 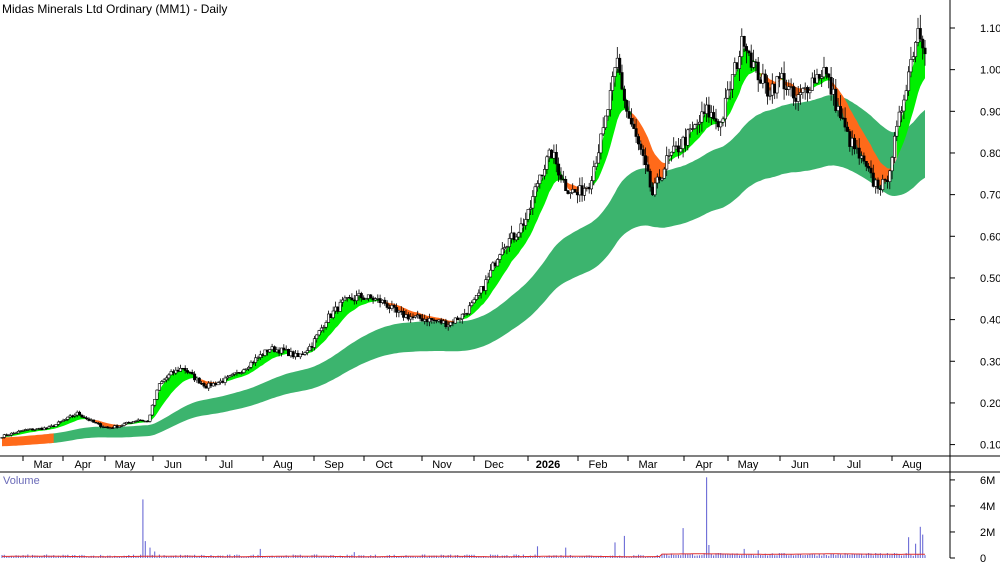 What do you see at coordinates (383, 465) in the screenshot?
I see `month-label: Oct` at bounding box center [383, 465].